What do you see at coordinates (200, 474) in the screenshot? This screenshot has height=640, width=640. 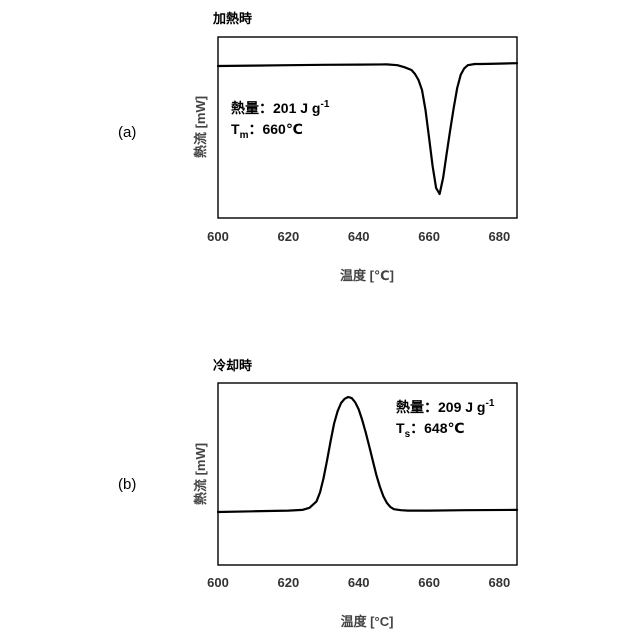 I see `panel-b-y-axis-label: 熱流 [mW]` at bounding box center [200, 474].